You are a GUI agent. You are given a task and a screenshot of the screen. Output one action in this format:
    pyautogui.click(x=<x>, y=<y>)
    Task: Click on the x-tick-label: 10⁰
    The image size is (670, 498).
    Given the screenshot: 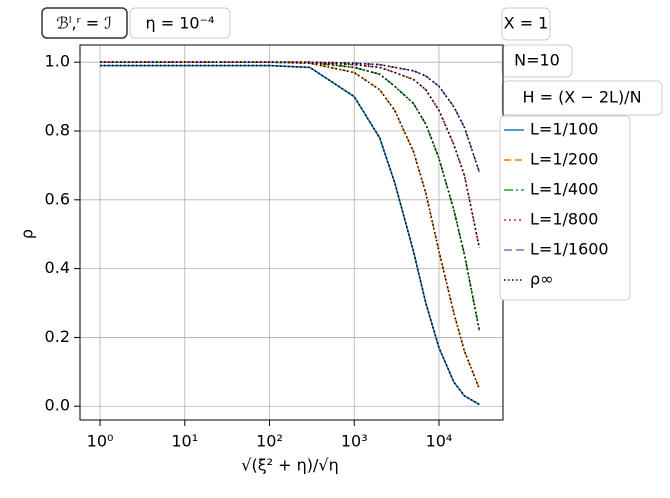 What is the action you would take?
    pyautogui.click(x=100, y=441)
    